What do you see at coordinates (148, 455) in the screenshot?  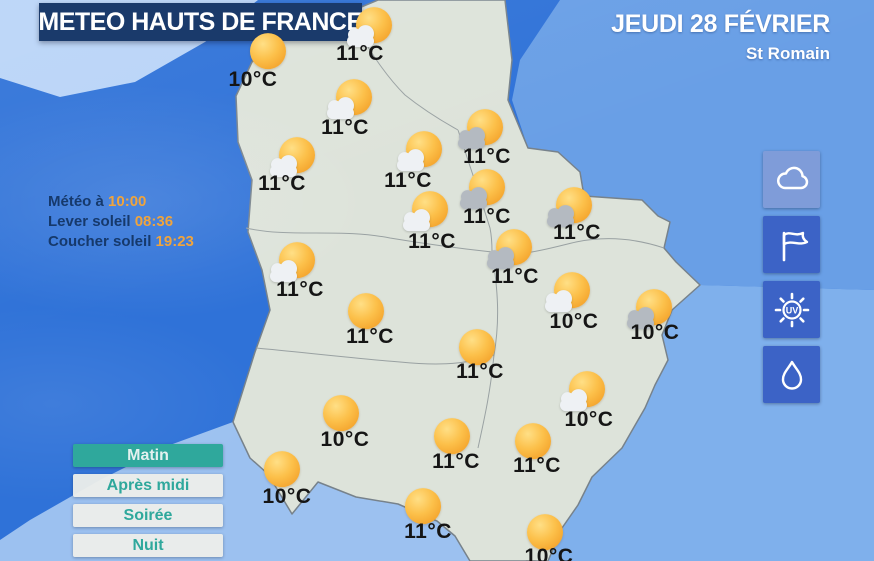 I see `time-button-matin: Matin` at bounding box center [148, 455].